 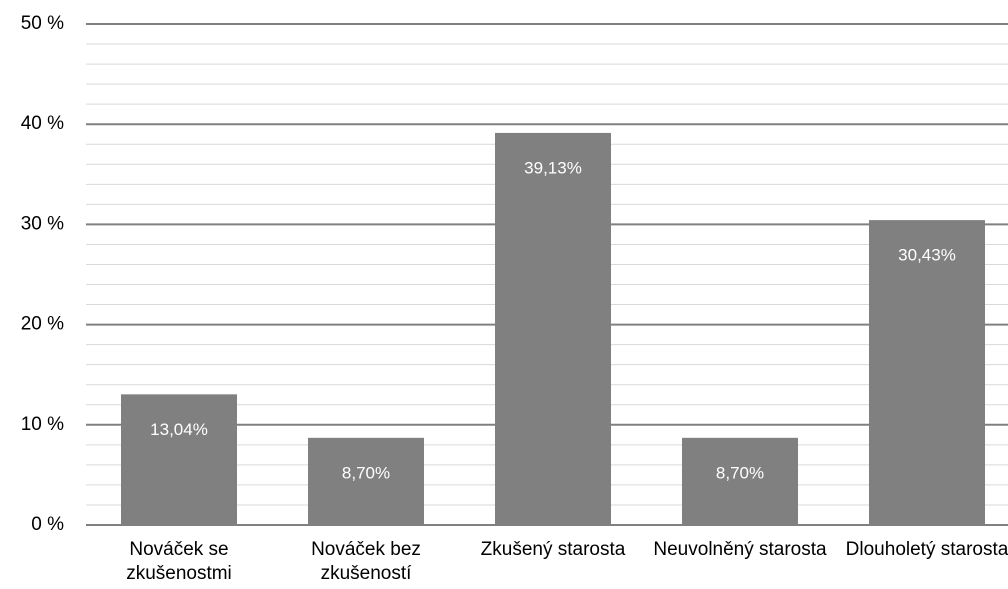 What do you see at coordinates (553, 167) in the screenshot?
I see `value-label: 39,13%` at bounding box center [553, 167].